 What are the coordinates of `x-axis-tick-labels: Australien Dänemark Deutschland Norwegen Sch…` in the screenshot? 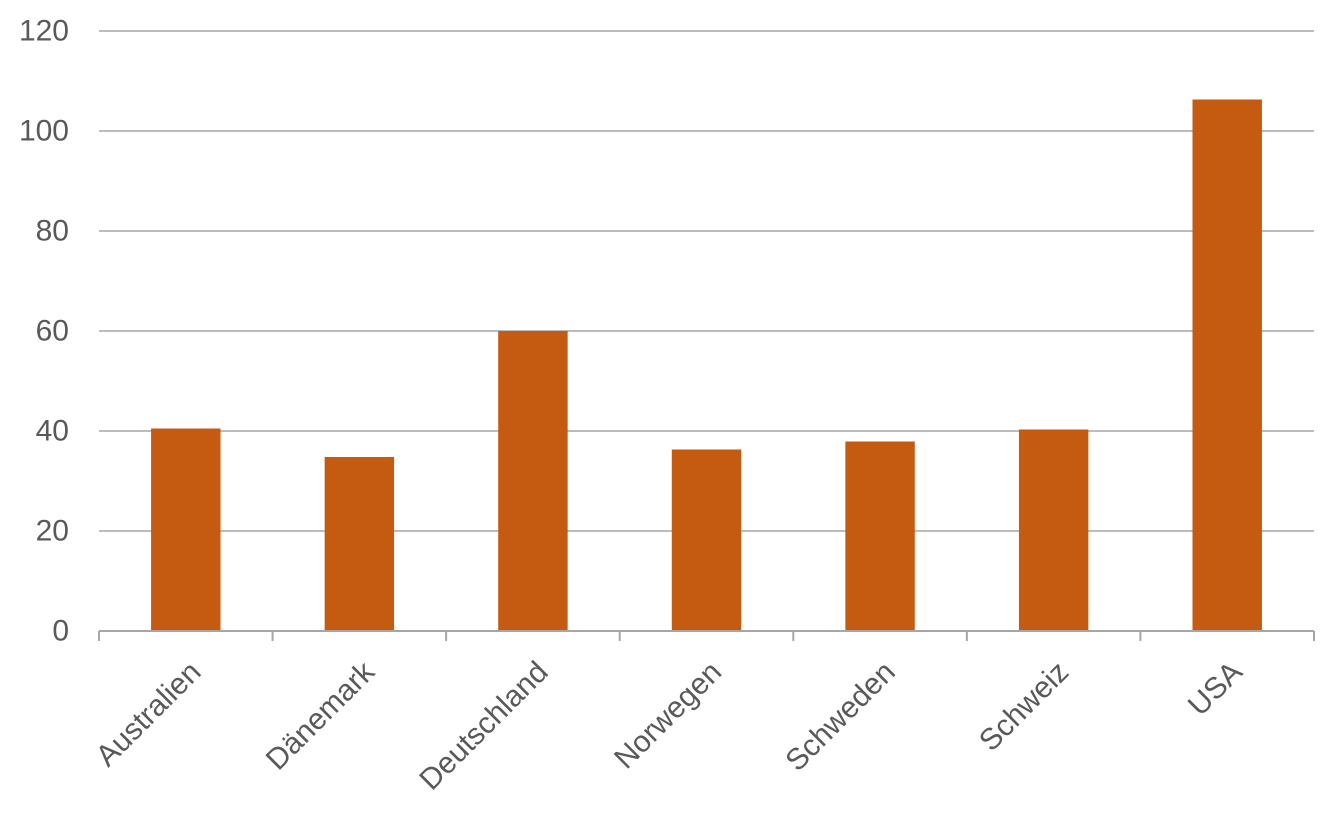 It's located at (669, 726).